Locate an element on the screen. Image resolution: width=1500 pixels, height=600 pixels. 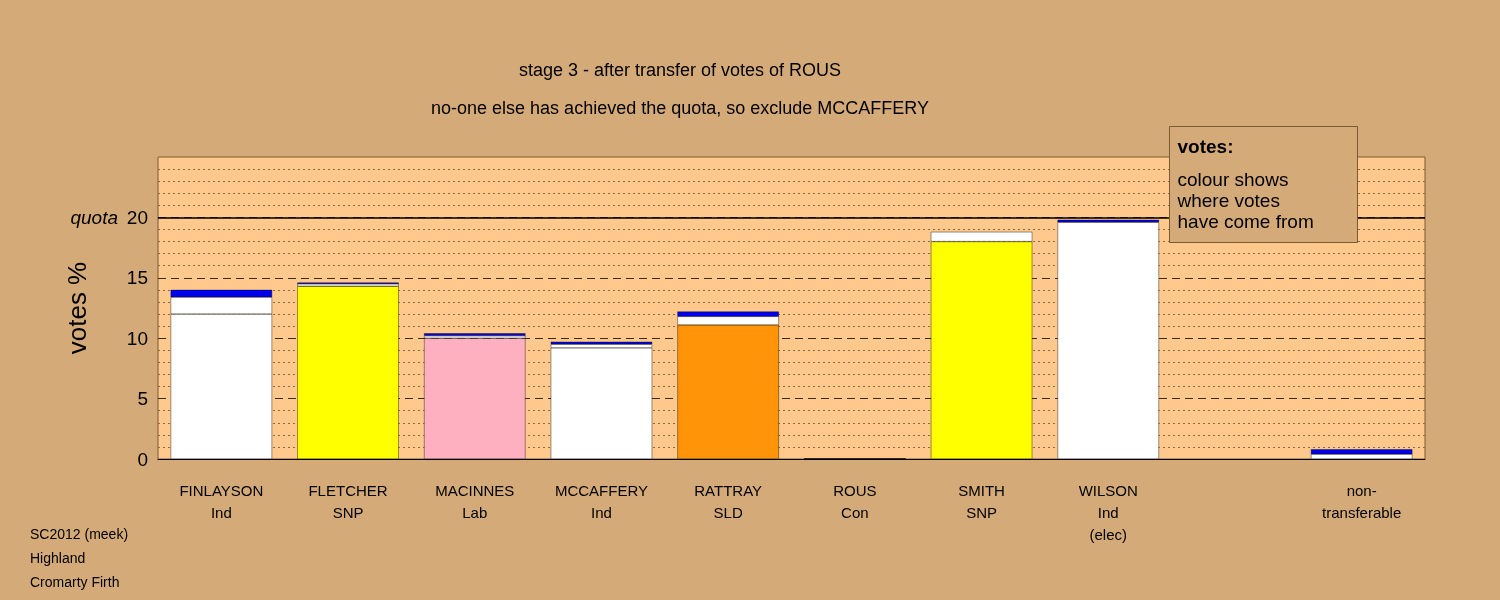
text: Cromarty Firth is located at coordinates (75, 582).